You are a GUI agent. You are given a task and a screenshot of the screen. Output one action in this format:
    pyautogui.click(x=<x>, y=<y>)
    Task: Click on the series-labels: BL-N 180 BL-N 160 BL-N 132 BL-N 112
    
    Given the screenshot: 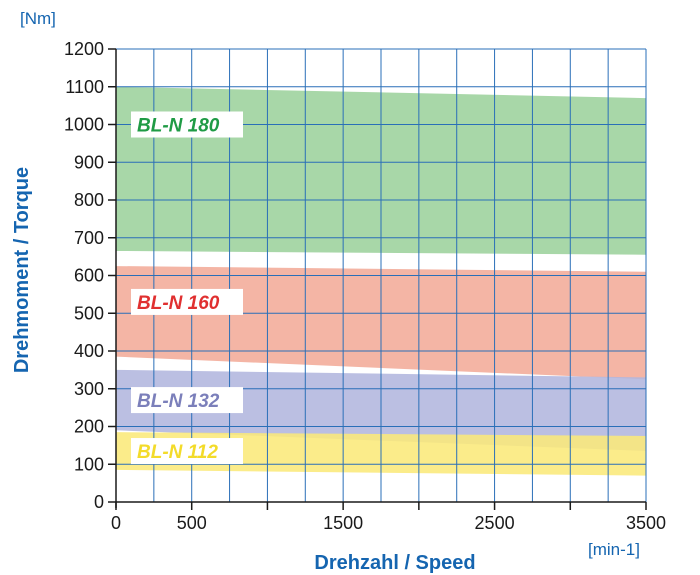 What is the action you would take?
    pyautogui.click(x=187, y=288)
    